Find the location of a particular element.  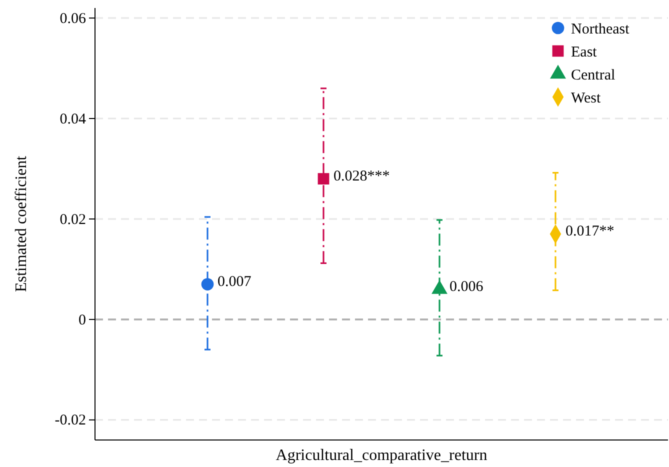

legend-label: Central is located at coordinates (593, 75).